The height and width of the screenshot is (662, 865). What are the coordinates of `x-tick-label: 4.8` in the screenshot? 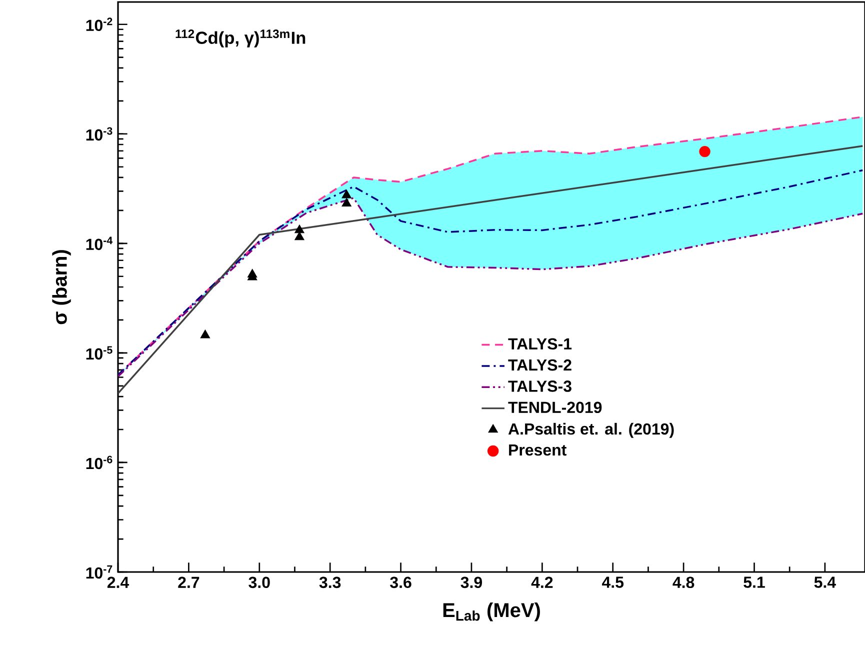 It's located at (683, 582).